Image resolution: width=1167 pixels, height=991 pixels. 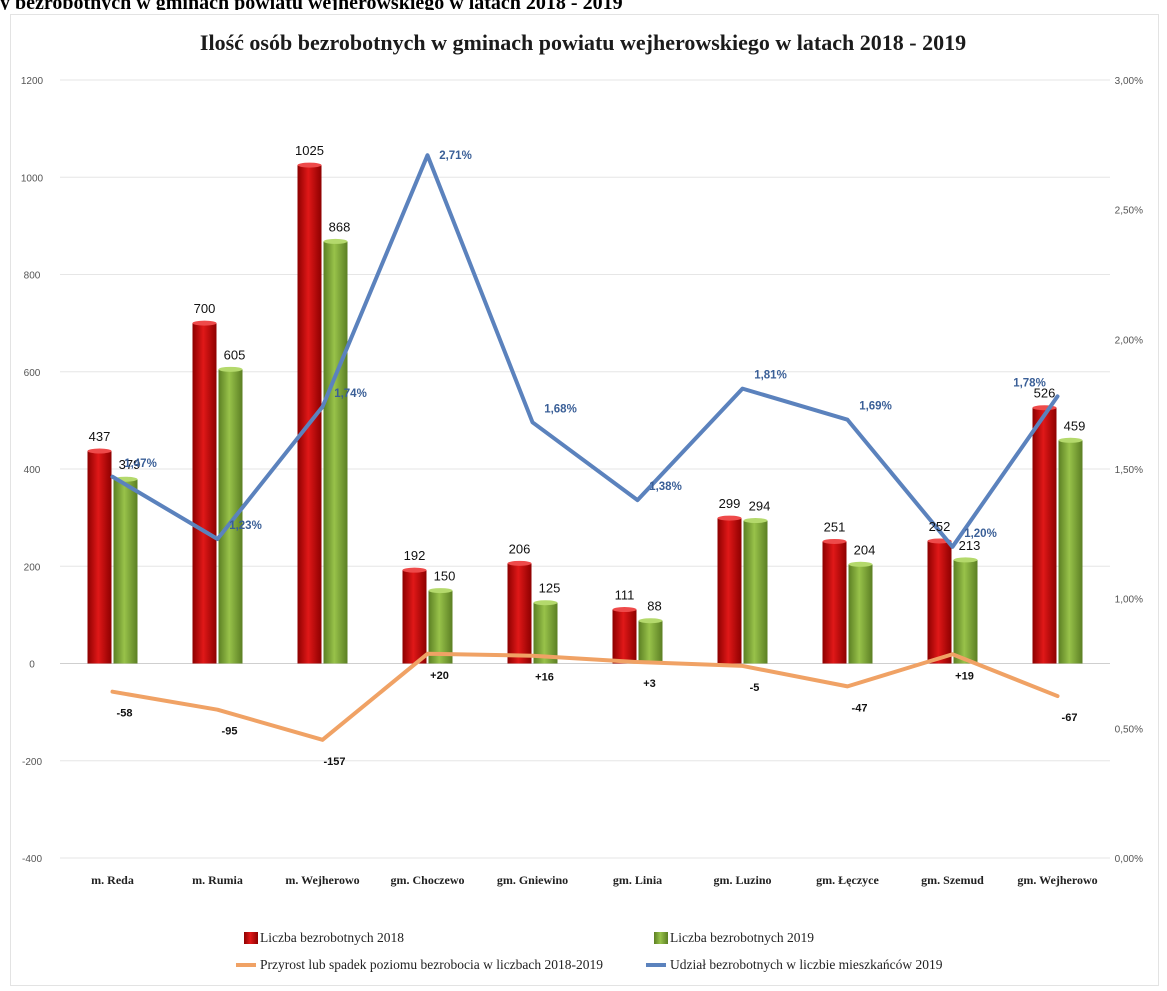 I want to click on bar-2018-label: 251, so click(x=835, y=526).